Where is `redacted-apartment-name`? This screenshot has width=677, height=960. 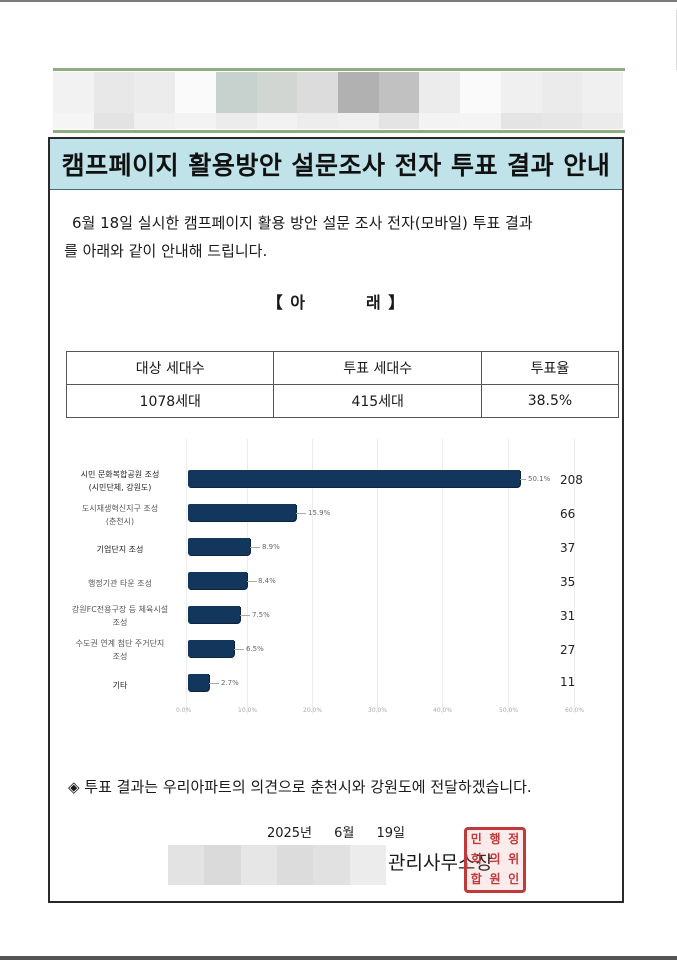
redacted-apartment-name is located at coordinates (277, 865).